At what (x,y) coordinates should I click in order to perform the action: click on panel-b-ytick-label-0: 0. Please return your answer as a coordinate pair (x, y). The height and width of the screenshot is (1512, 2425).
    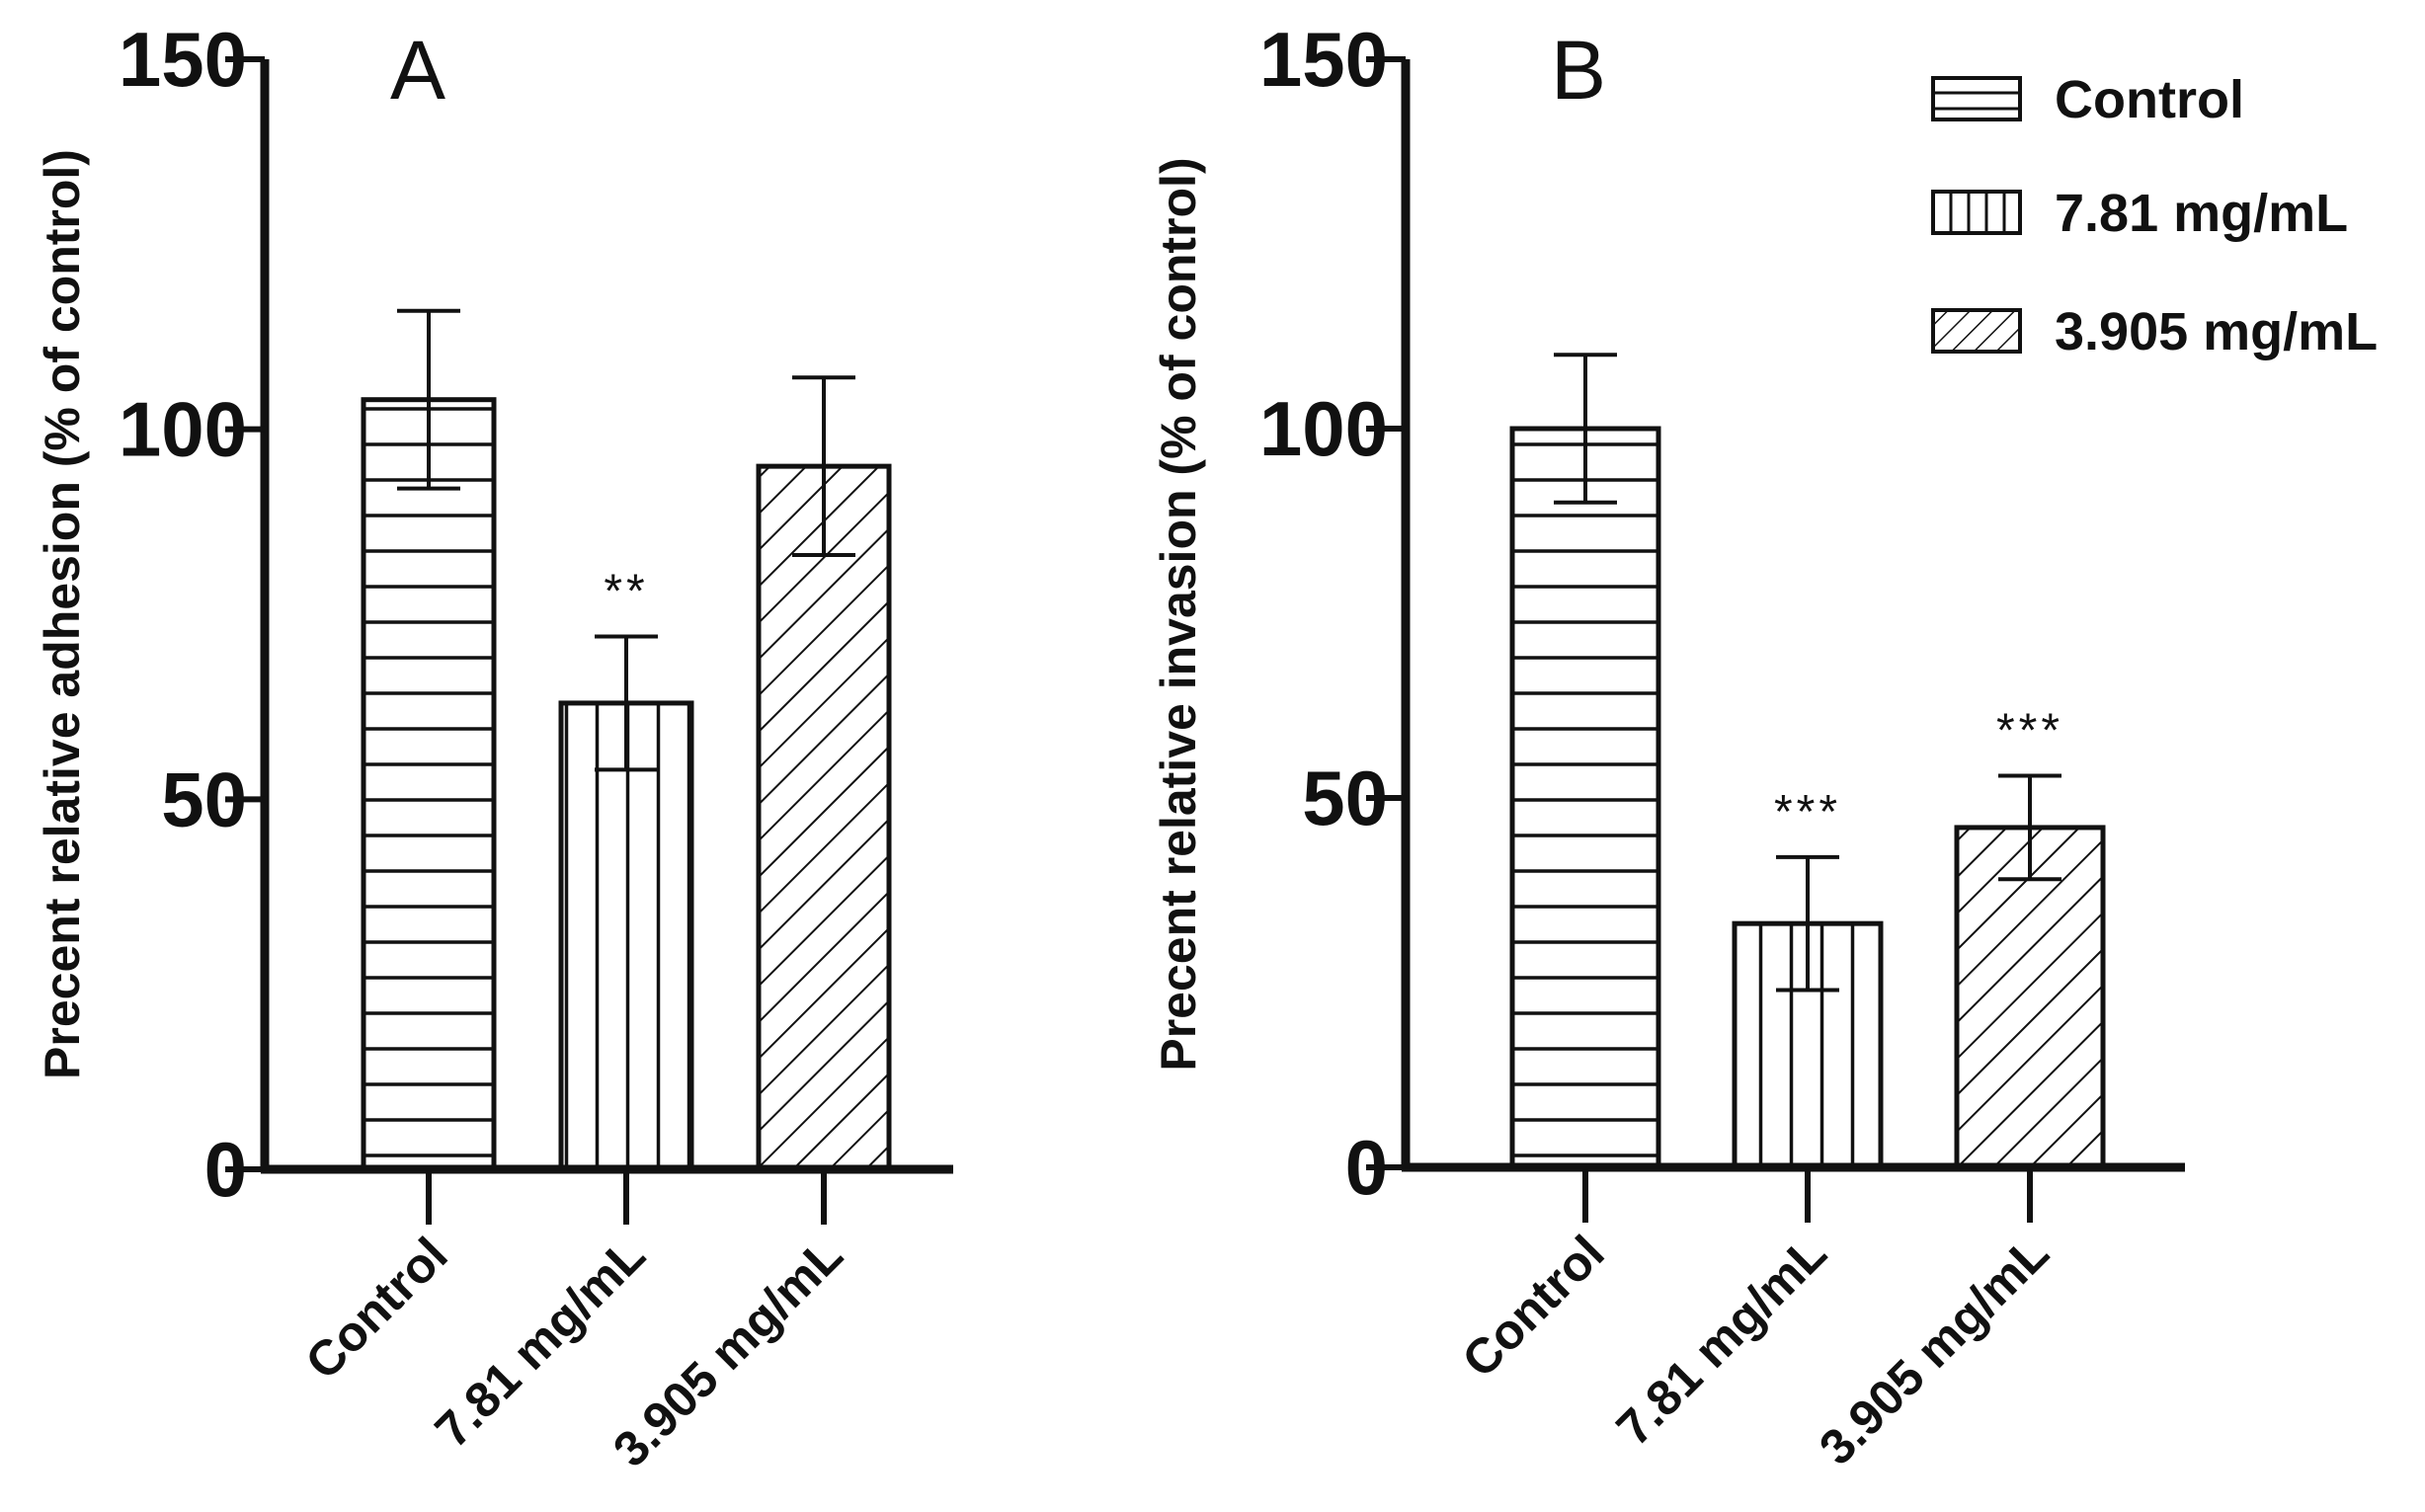
    Looking at the image, I should click on (1366, 1167).